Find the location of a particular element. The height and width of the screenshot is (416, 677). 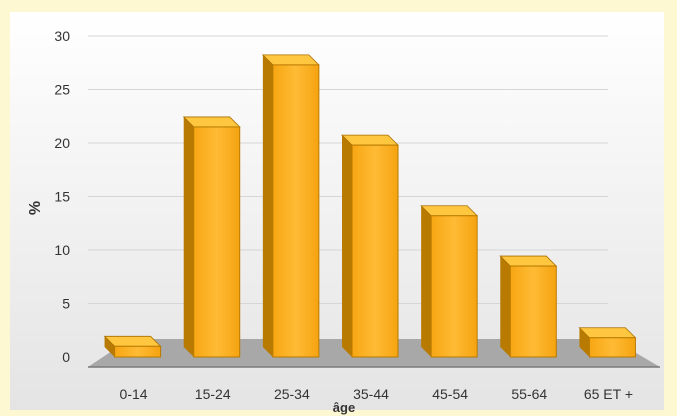

y-tick-label: 20 is located at coordinates (62, 143).